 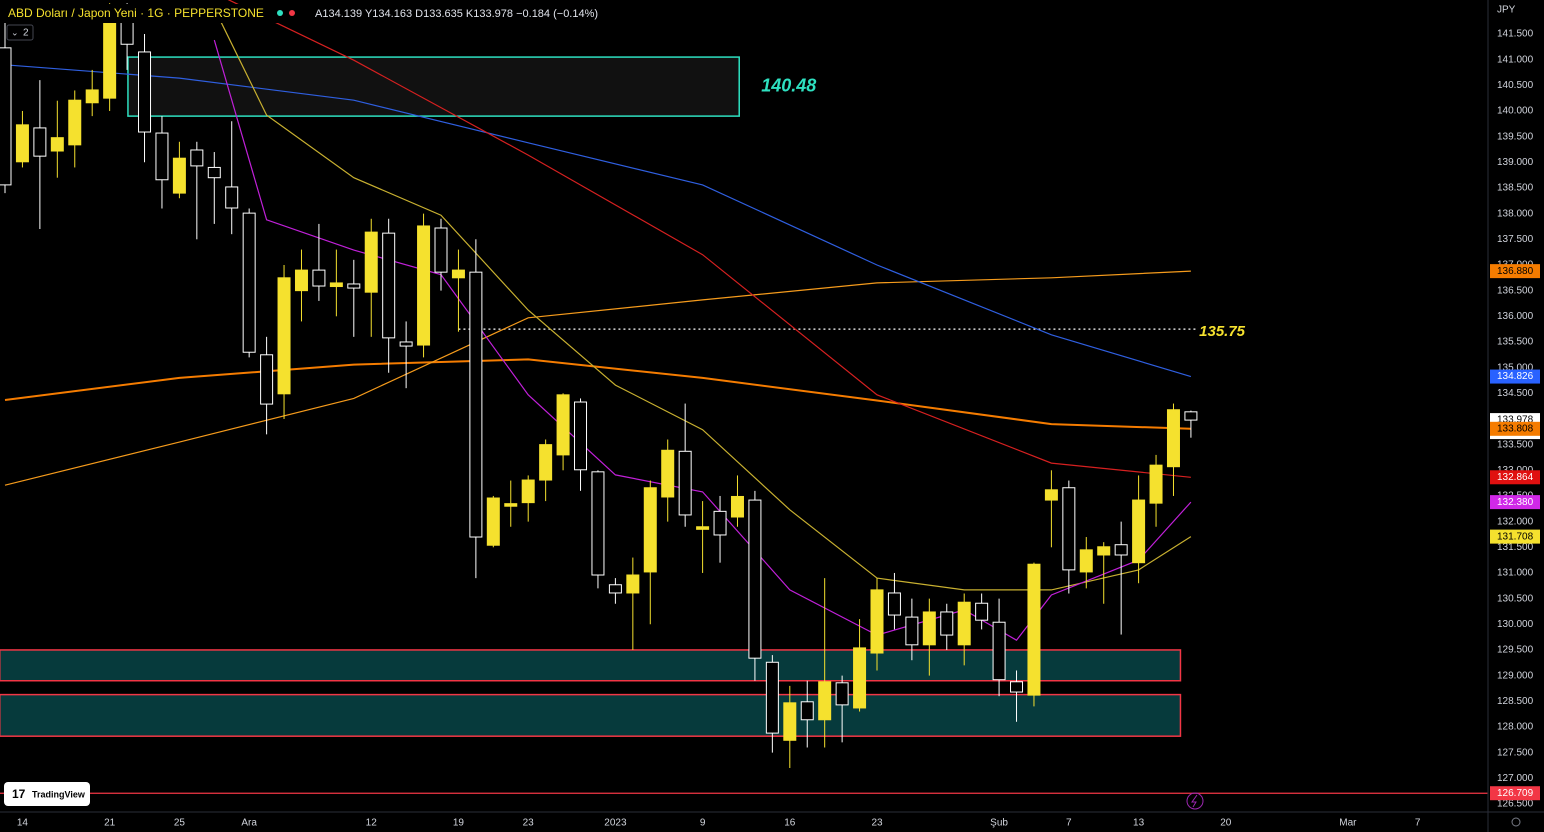 What do you see at coordinates (20, 32) in the screenshot?
I see `indicator-badge` at bounding box center [20, 32].